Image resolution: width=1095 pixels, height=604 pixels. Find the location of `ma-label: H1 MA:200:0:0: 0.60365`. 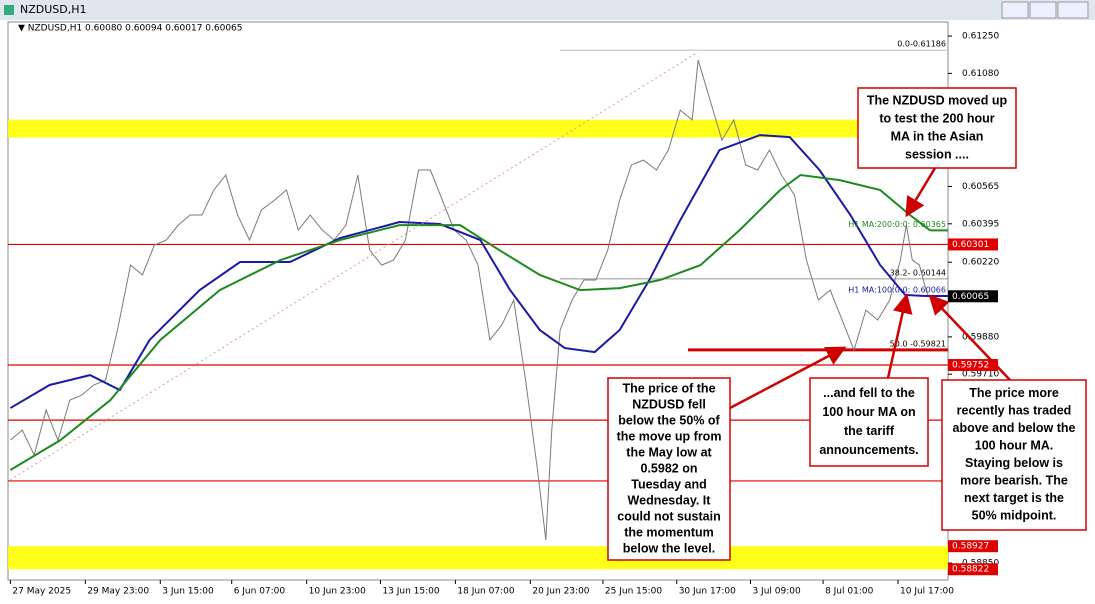

ma-label: H1 MA:200:0:0: 0.60365 is located at coordinates (897, 224).